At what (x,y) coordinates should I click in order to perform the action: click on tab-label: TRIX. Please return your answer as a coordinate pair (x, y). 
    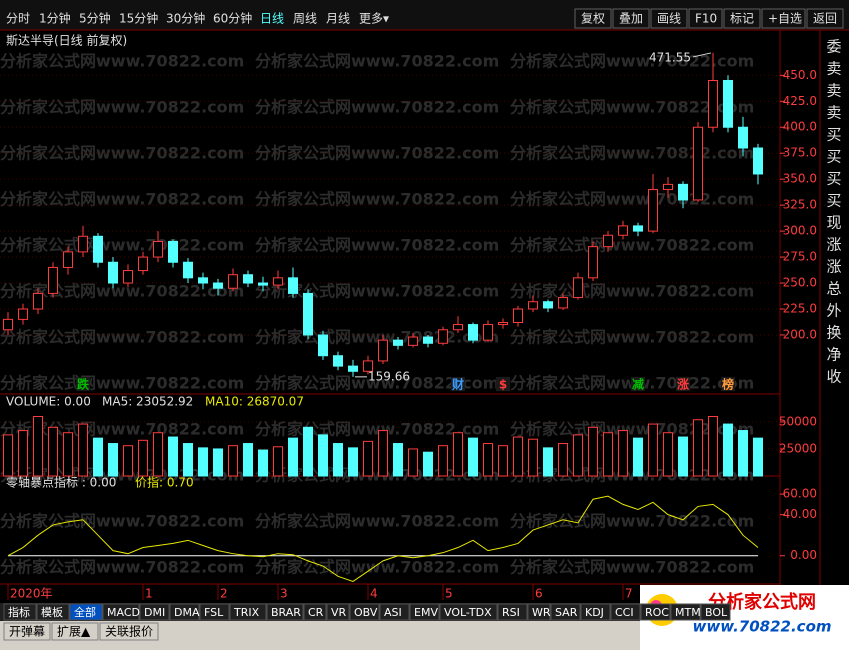
    Looking at the image, I should click on (246, 612).